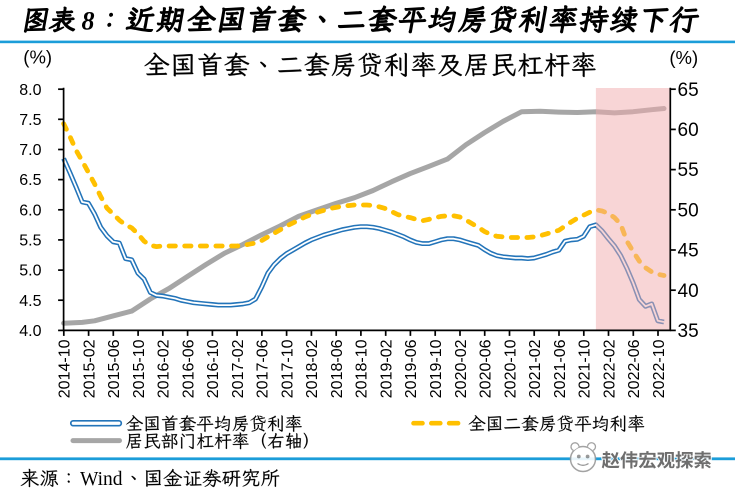  I want to click on left-axis-tick-label: 4.5, so click(30, 301).